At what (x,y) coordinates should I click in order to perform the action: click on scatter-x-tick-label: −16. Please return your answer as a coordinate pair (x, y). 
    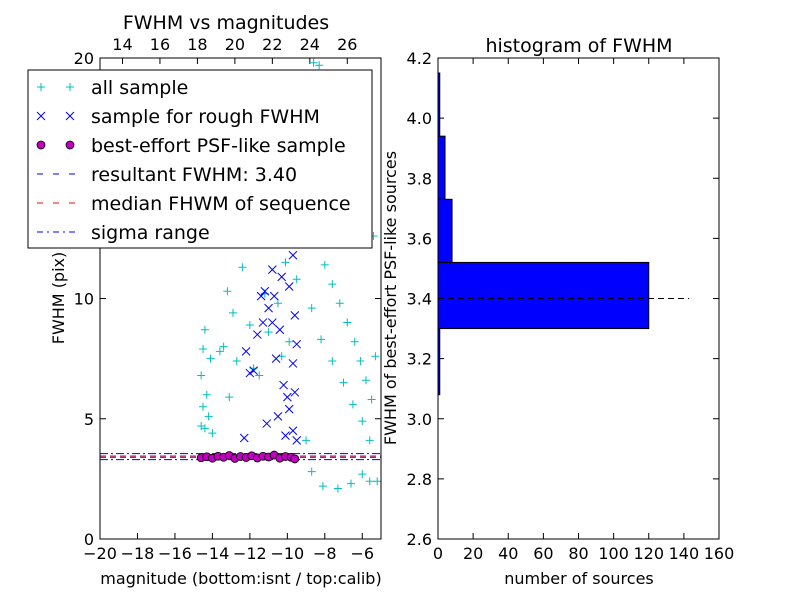
    Looking at the image, I should click on (175, 553).